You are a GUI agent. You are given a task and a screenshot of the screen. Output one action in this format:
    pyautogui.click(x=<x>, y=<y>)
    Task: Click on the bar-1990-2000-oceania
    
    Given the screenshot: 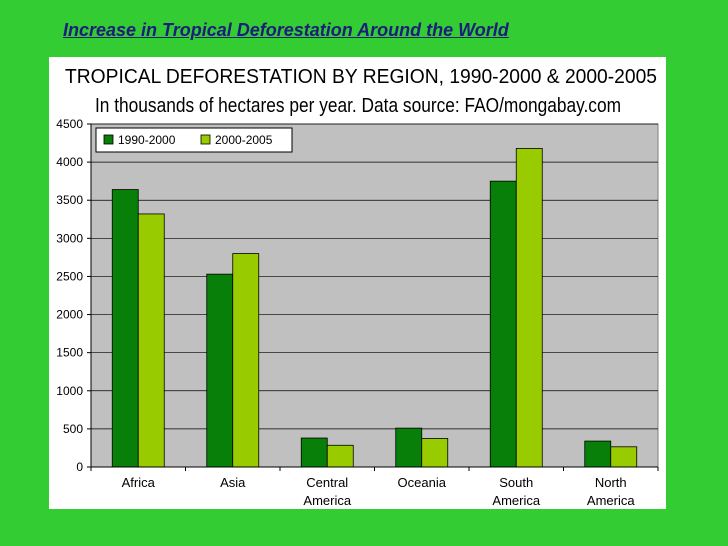 What is the action you would take?
    pyautogui.click(x=409, y=447)
    